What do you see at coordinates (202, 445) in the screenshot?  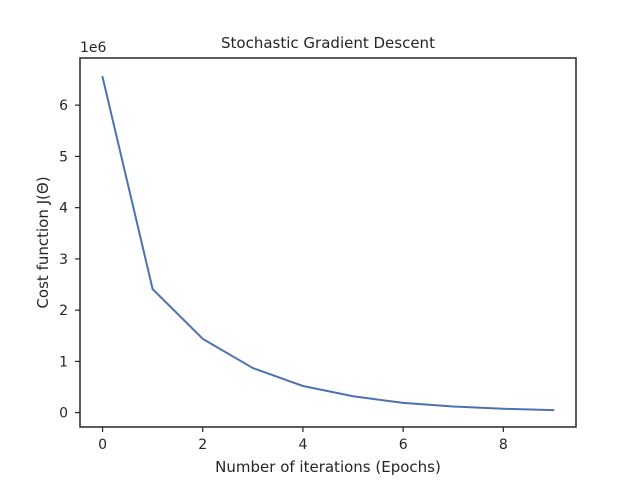 I see `x-tick-label: 2` at bounding box center [202, 445].